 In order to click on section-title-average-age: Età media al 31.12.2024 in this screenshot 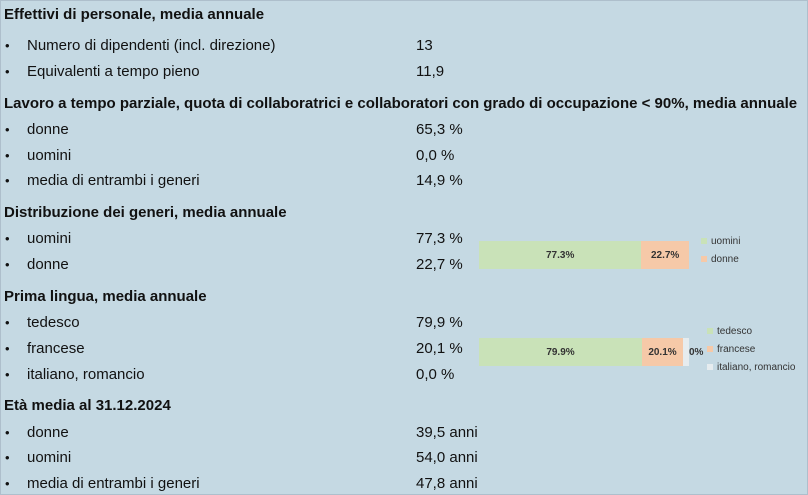, I will do `click(87, 405)`.